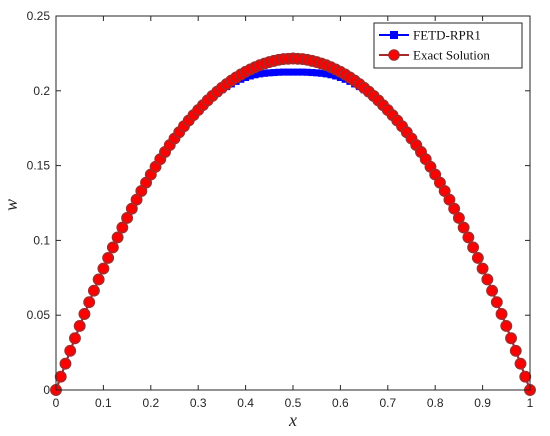 The width and height of the screenshot is (550, 436). I want to click on y-tick-label: 0.2, so click(41, 91).